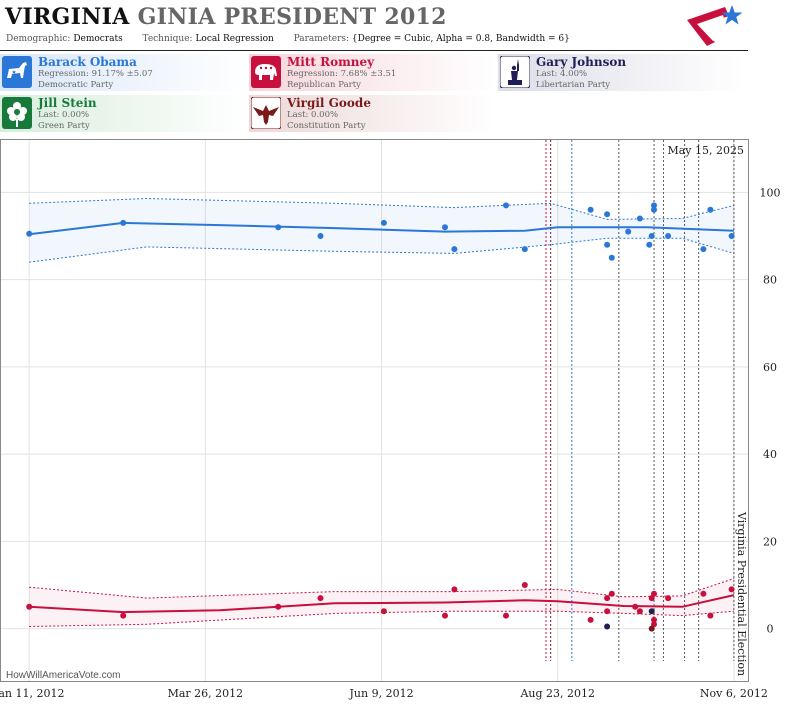 The width and height of the screenshot is (789, 704). I want to click on candidate-name: Mitt Romney, so click(331, 62).